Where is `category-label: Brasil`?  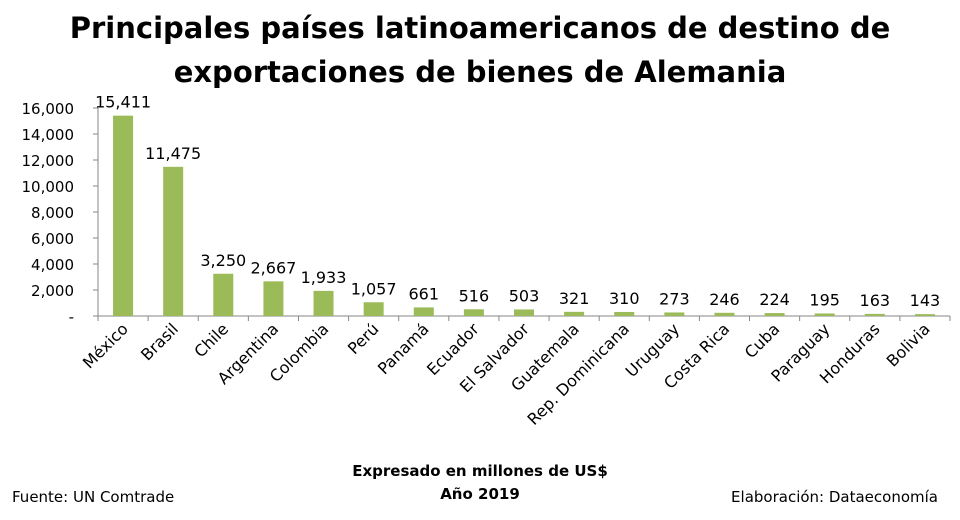 category-label: Brasil is located at coordinates (159, 341).